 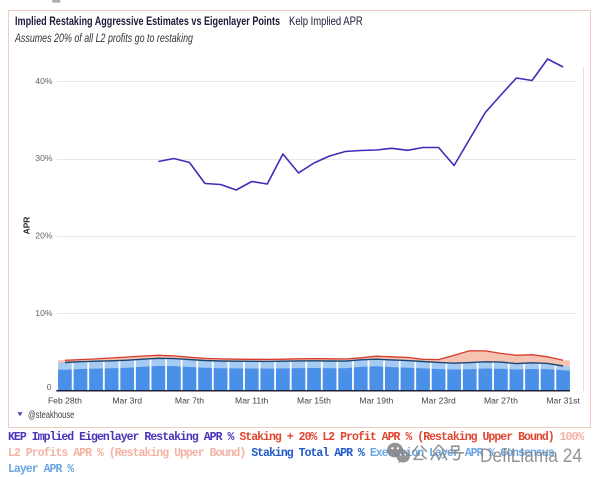 I want to click on svg-text: Mar 19th, so click(x=376, y=400).